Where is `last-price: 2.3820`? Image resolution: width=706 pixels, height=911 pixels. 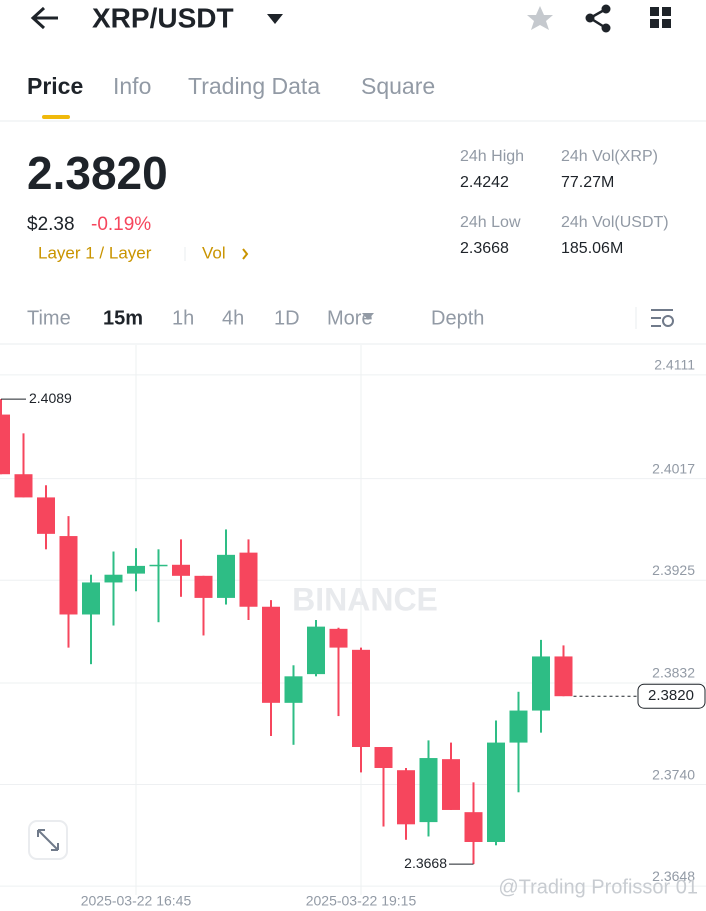
last-price: 2.3820 is located at coordinates (97, 173).